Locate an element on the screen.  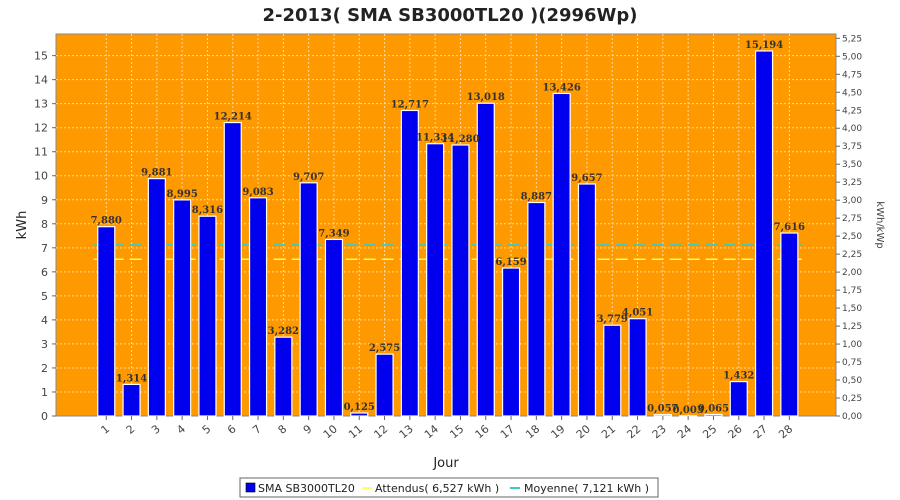
y2-tick-label: 0,50 is located at coordinates (852, 381).